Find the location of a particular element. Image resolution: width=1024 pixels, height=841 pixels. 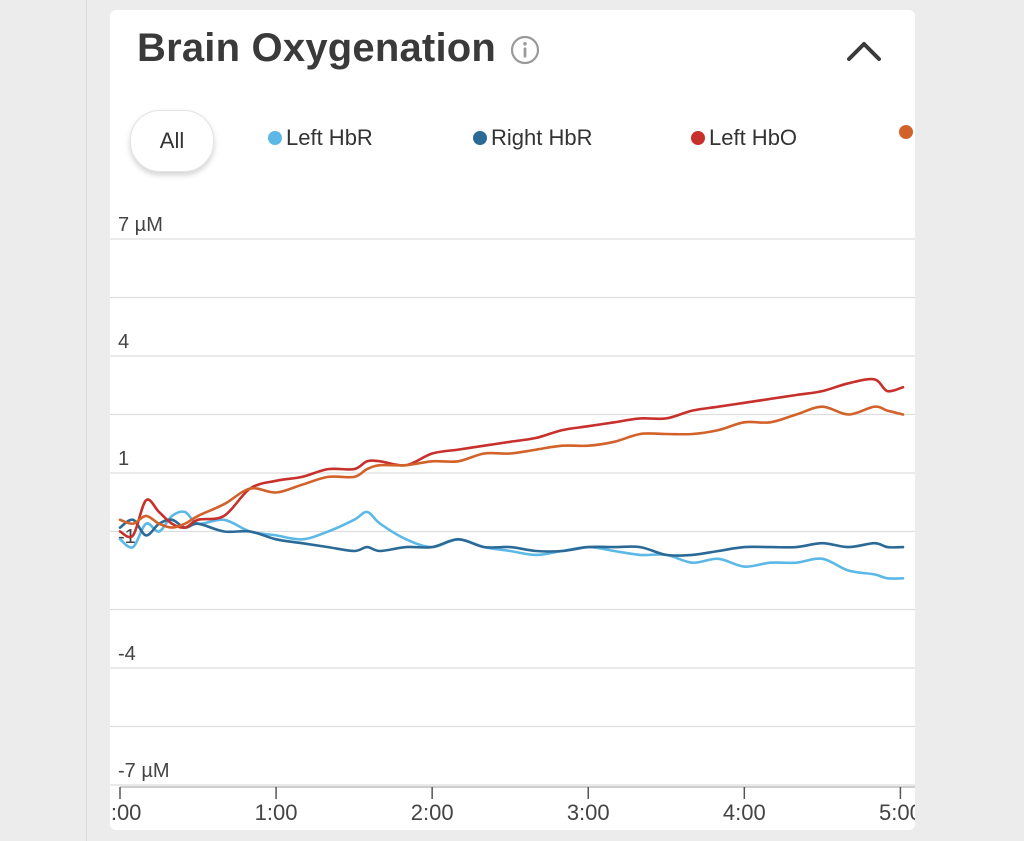

legend-label: Right HbR is located at coordinates (542, 137).